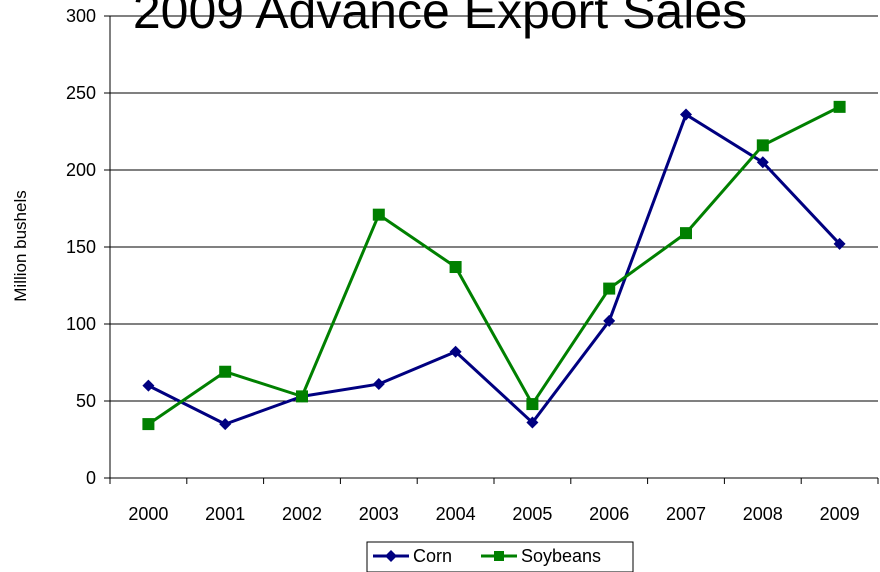 The height and width of the screenshot is (572, 880). I want to click on x-tick-label: 2002, so click(302, 514).